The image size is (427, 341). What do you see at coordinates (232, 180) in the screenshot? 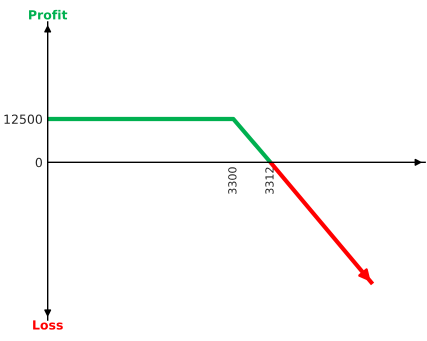
I see `x-tick-label: 3300` at bounding box center [232, 180].